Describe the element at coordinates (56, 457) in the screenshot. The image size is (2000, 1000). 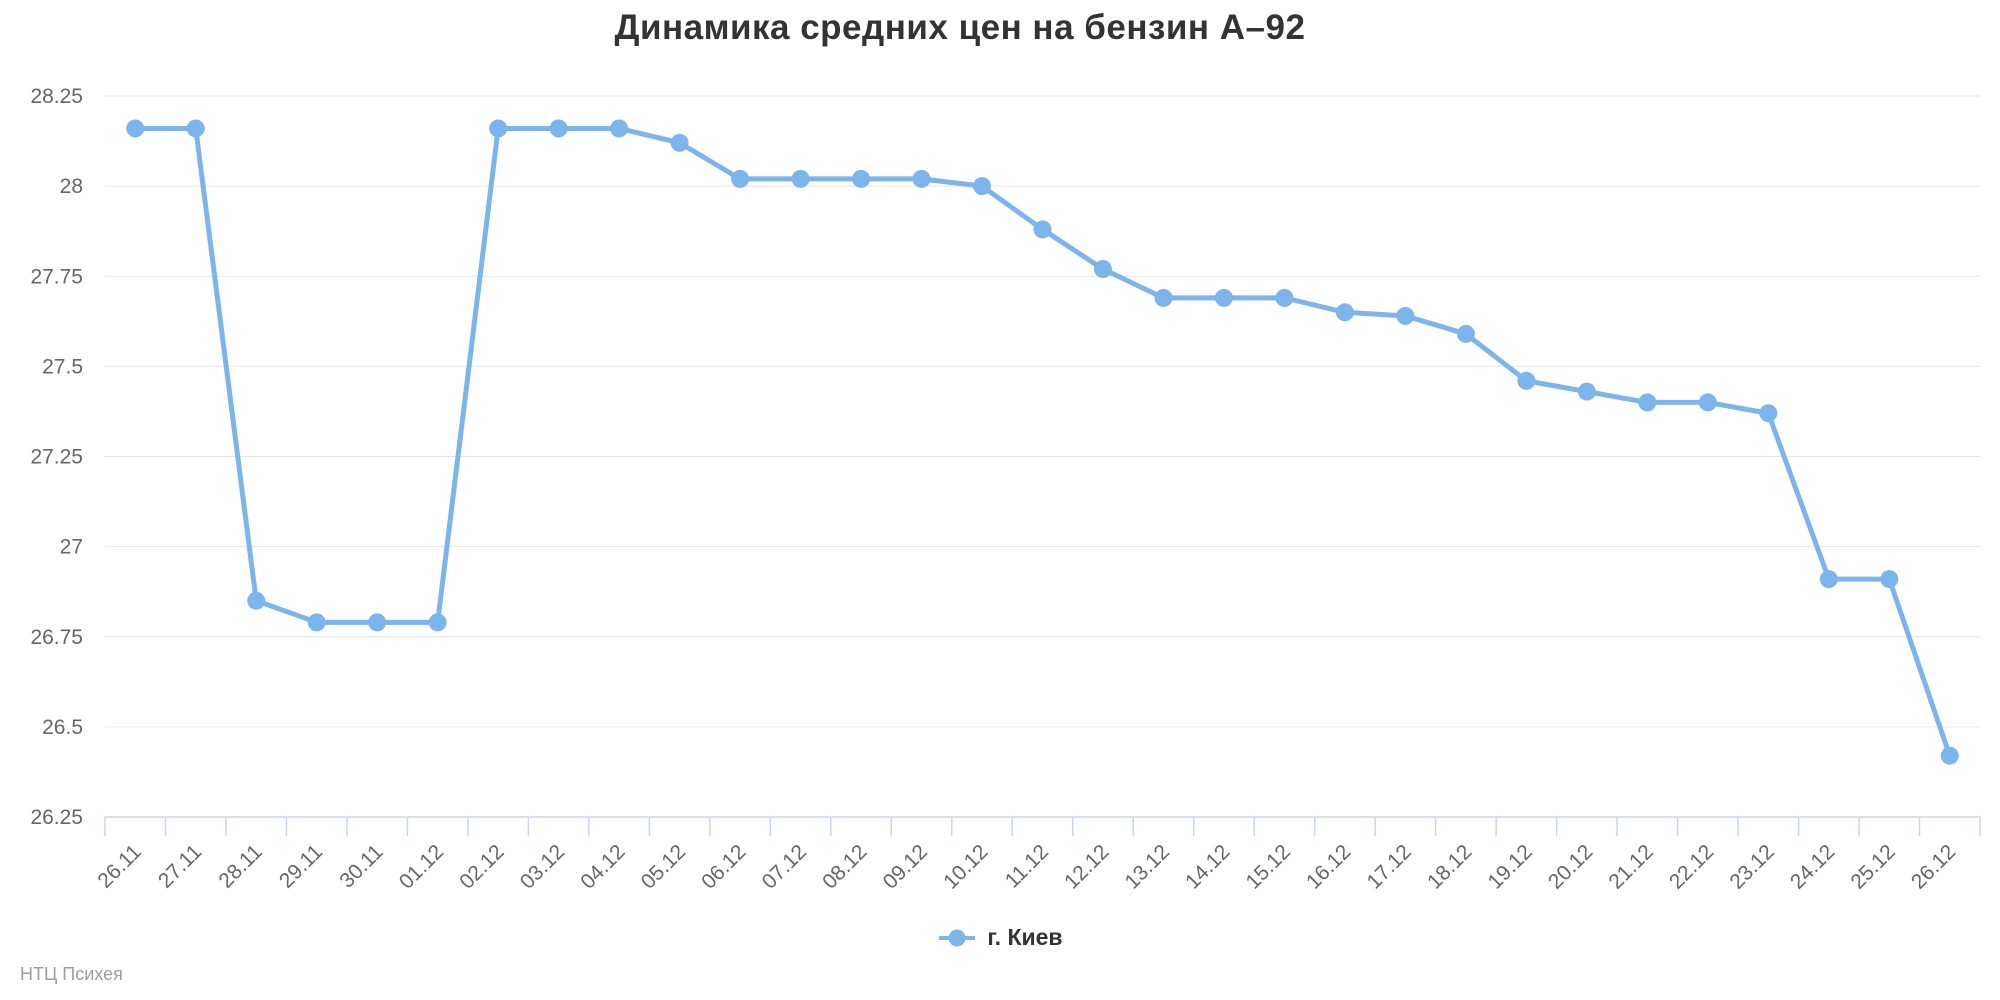
I see `y-axis-label: 27.25` at that location.